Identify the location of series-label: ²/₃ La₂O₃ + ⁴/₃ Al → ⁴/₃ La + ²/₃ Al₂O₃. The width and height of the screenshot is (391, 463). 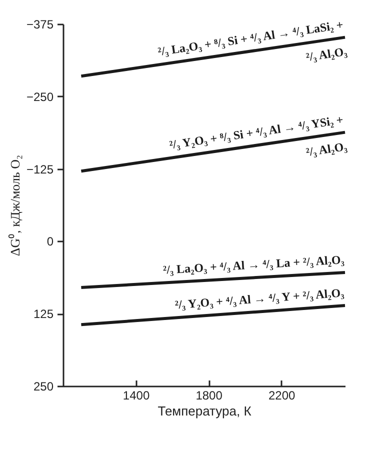
(254, 264).